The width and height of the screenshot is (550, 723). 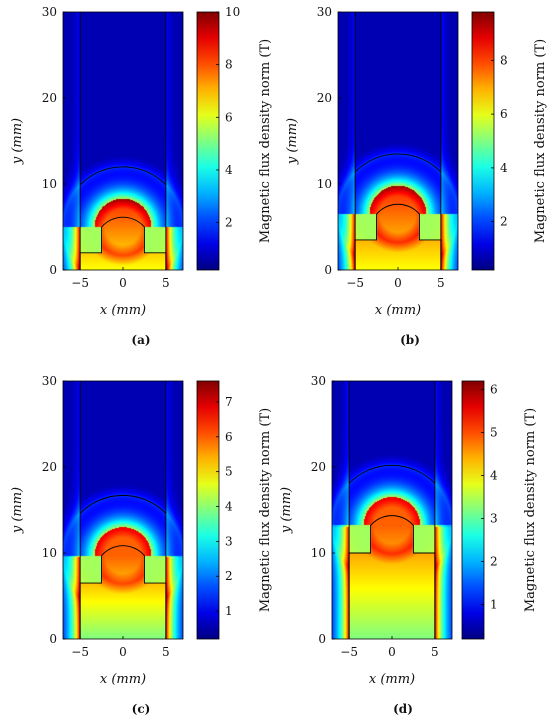 What do you see at coordinates (232, 12) in the screenshot?
I see `colorbar-tick-label: 10` at bounding box center [232, 12].